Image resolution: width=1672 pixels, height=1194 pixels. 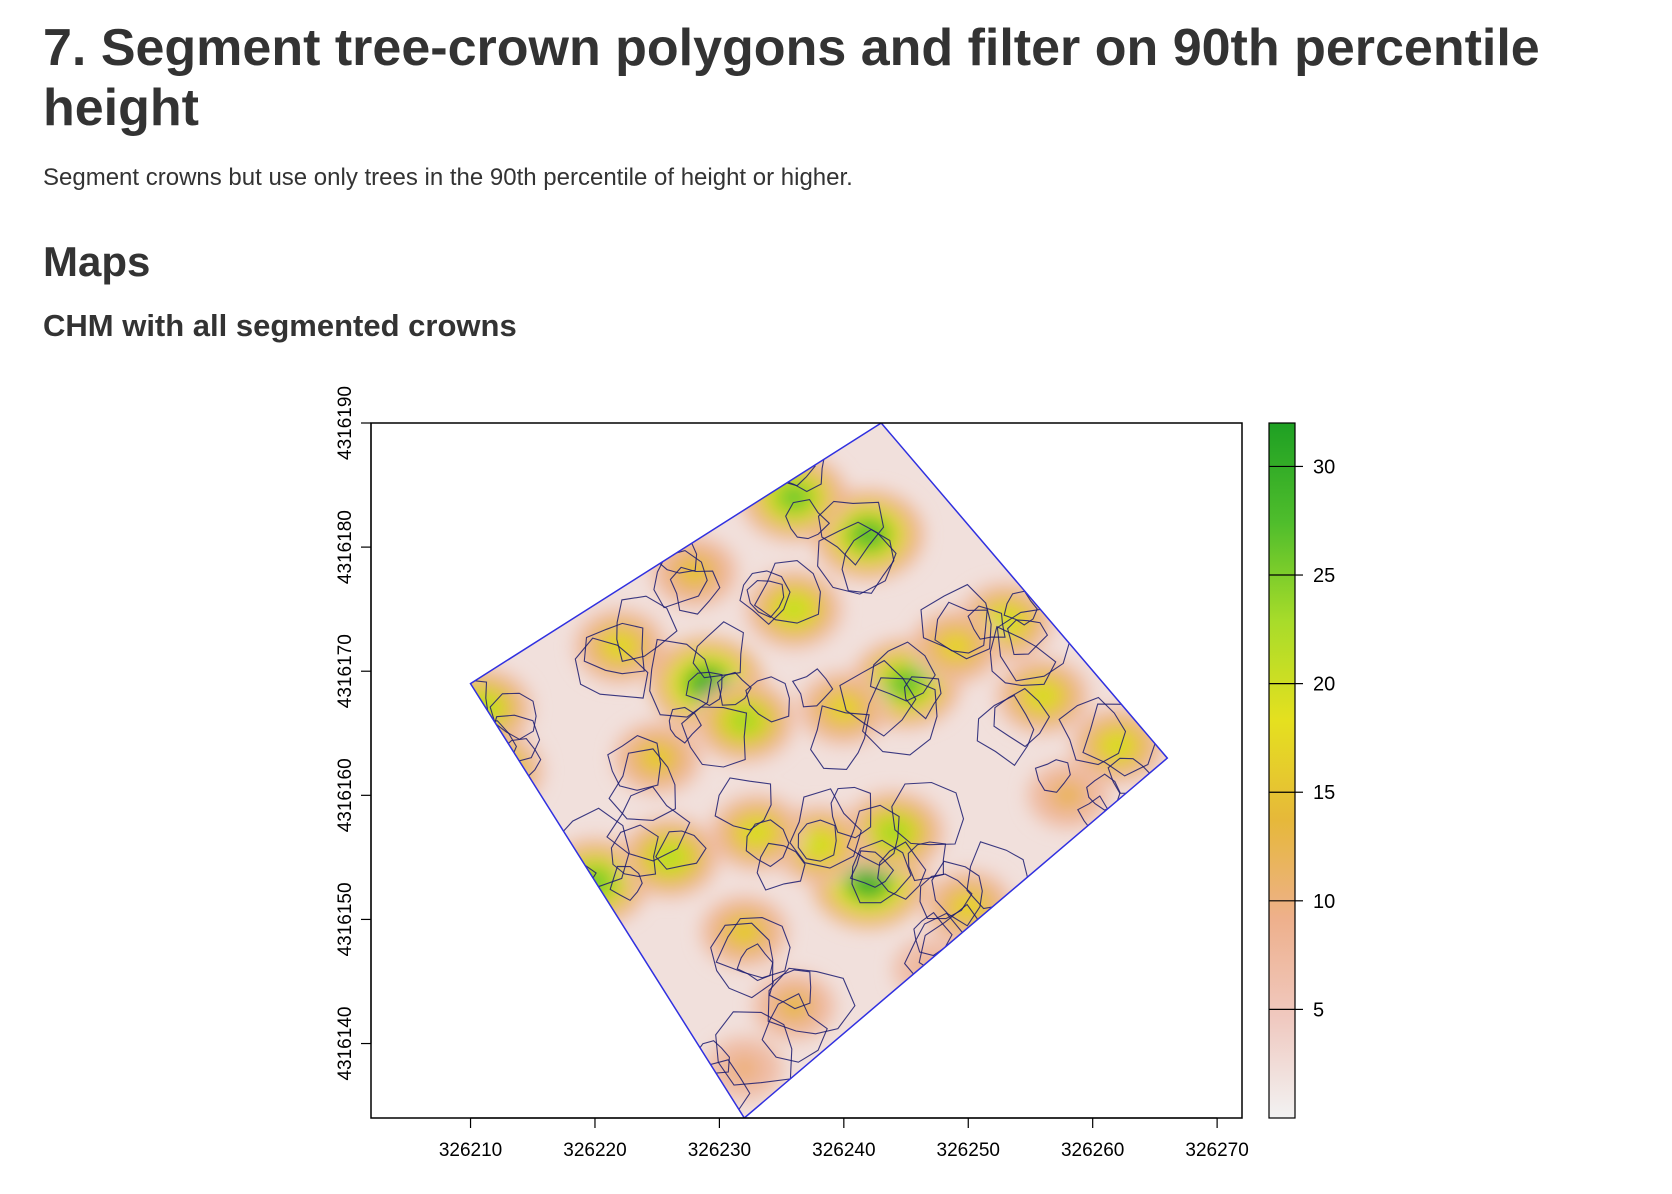 I want to click on subsection-heading: CHM with all segmented crowns, so click(x=280, y=325).